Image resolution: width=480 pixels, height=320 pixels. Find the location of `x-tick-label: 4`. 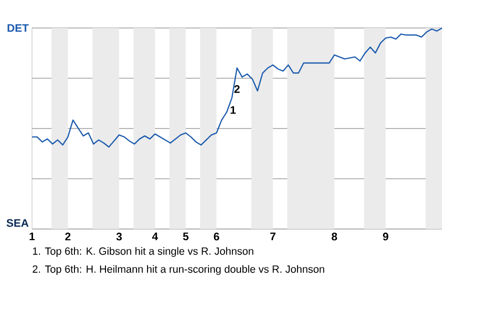

x-tick-label: 4 is located at coordinates (155, 236).